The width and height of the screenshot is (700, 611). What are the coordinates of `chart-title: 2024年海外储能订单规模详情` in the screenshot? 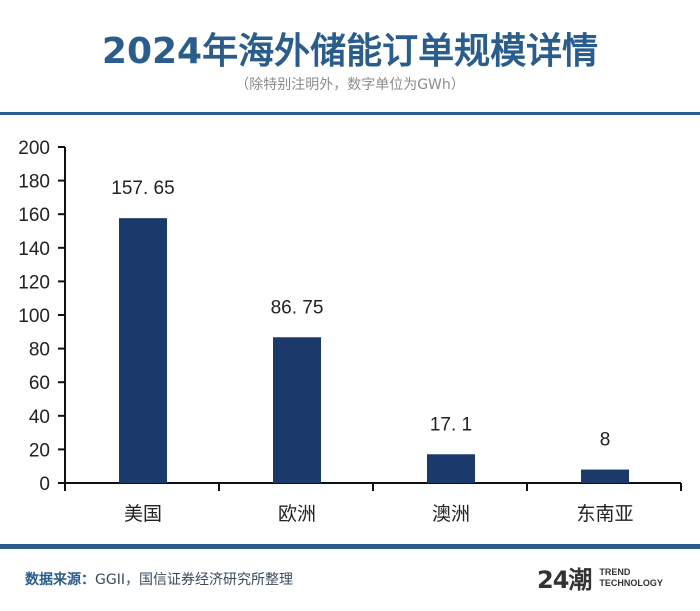 It's located at (350, 51).